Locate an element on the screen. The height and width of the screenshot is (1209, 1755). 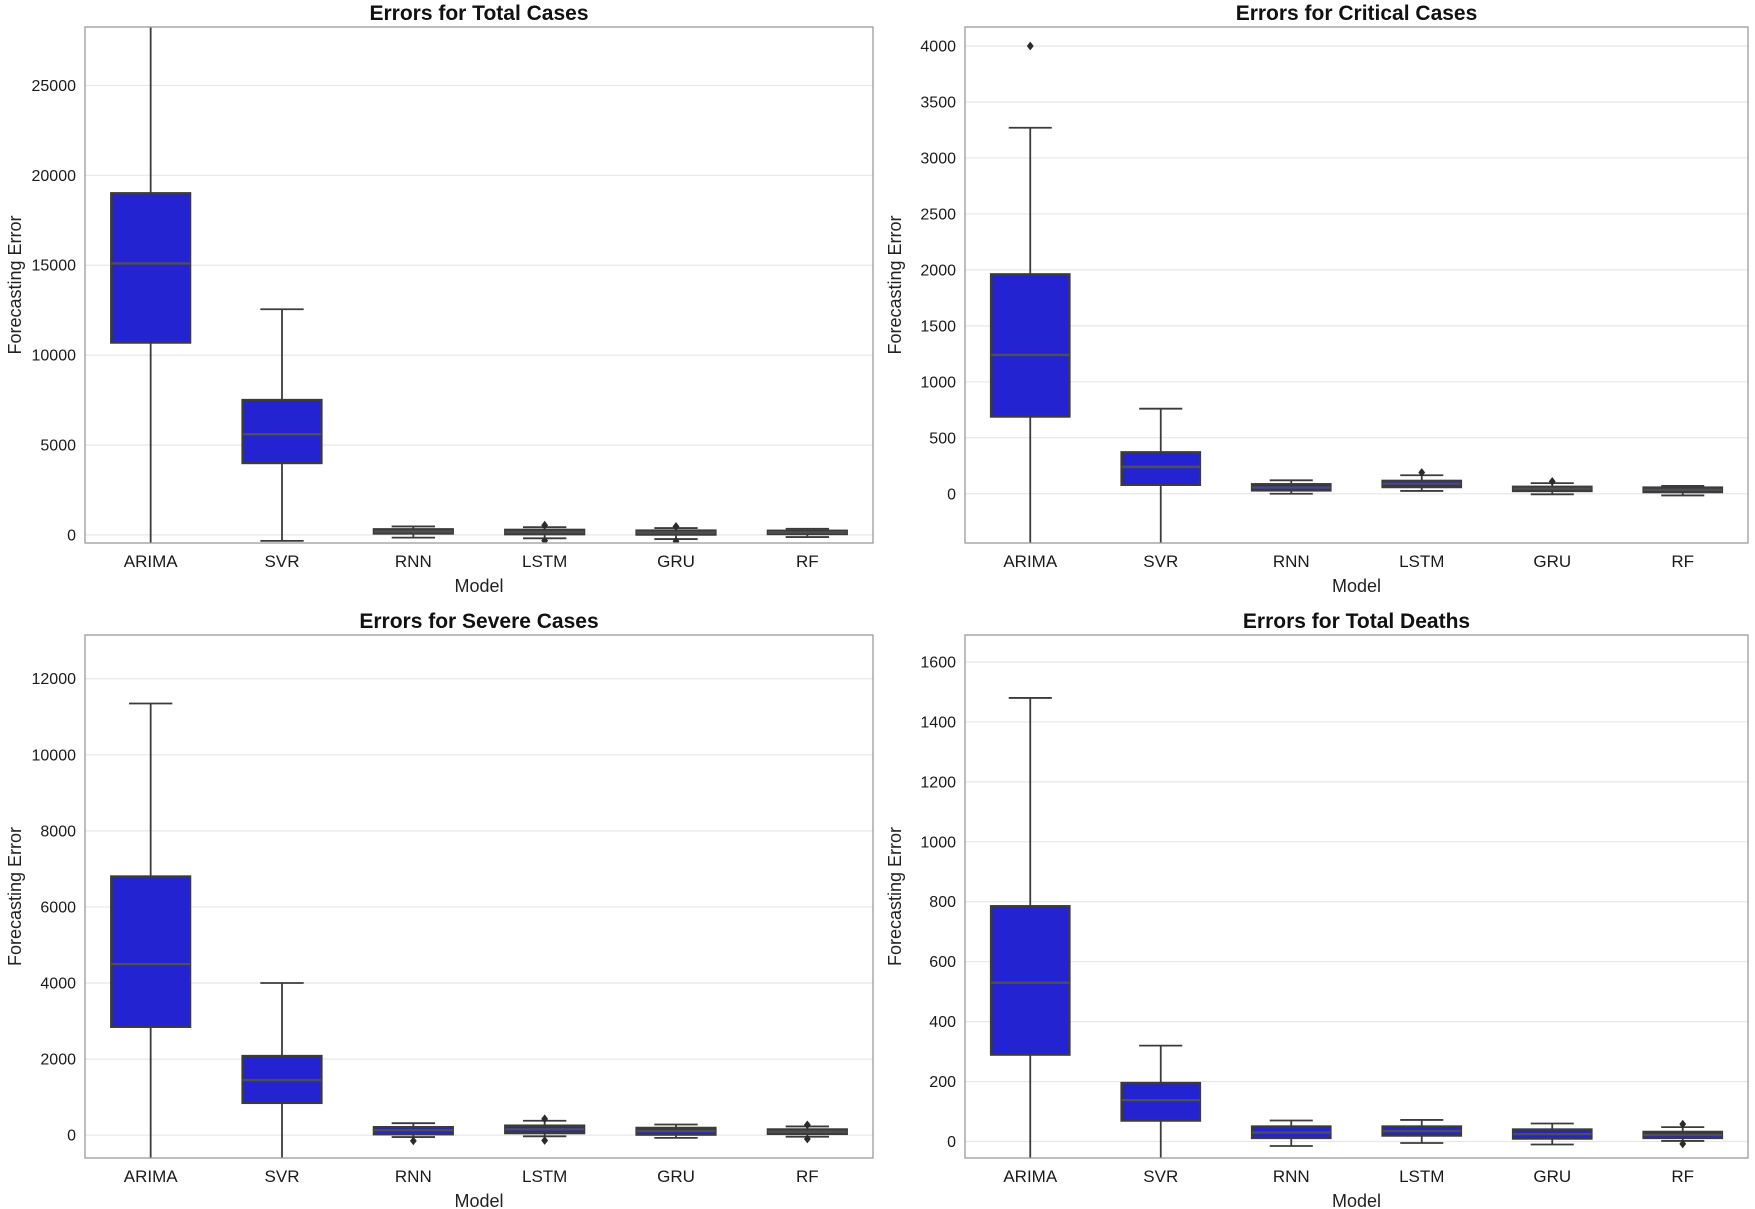
y-tick-label: 8000 is located at coordinates (58, 831).